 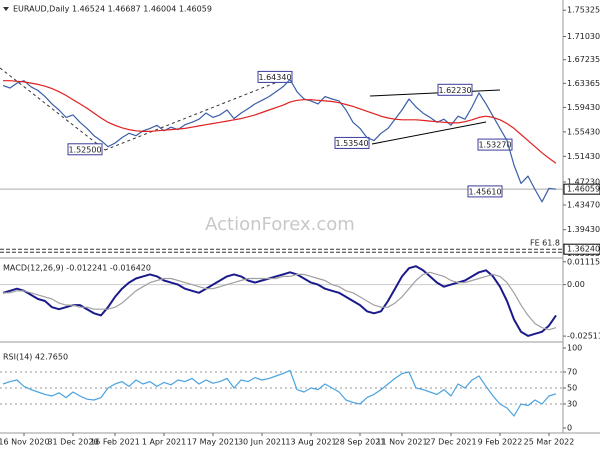 What do you see at coordinates (280, 224) in the screenshot?
I see `watermark: ActionForex.com` at bounding box center [280, 224].